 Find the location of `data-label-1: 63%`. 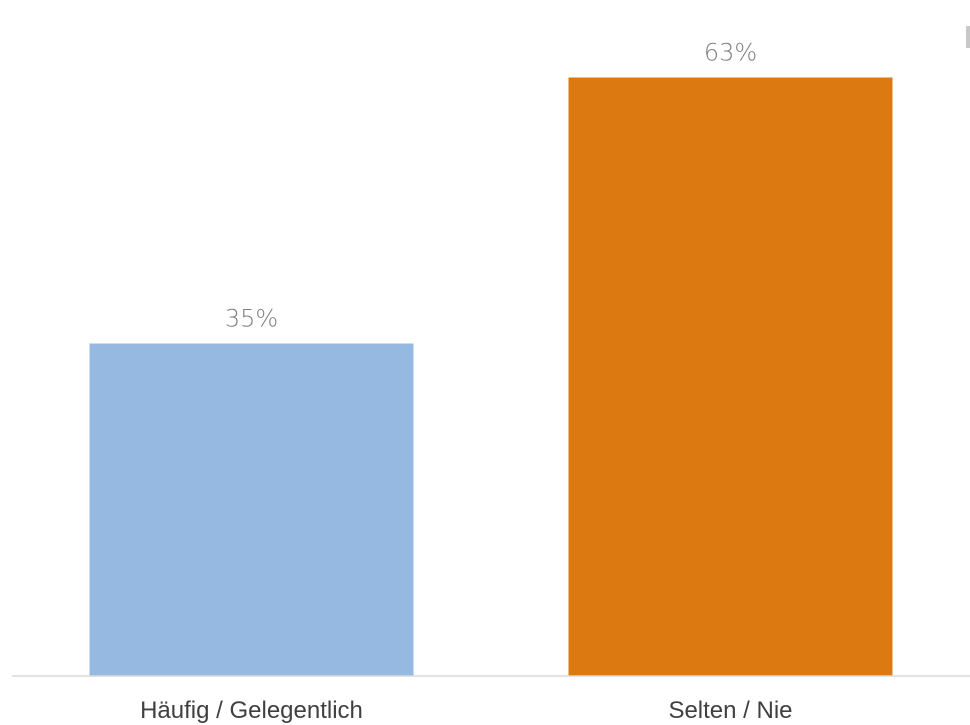

data-label-1: 63% is located at coordinates (730, 53).